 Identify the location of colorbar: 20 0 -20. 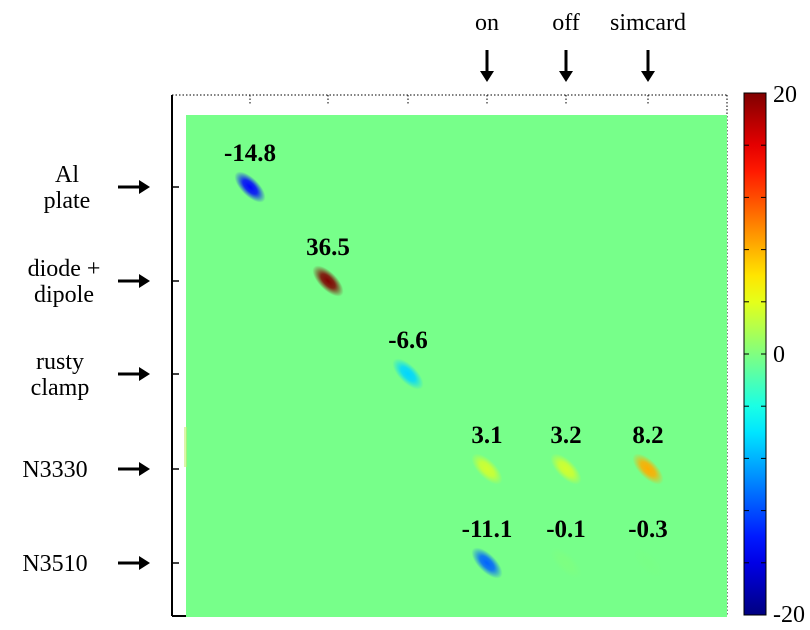
(774, 355).